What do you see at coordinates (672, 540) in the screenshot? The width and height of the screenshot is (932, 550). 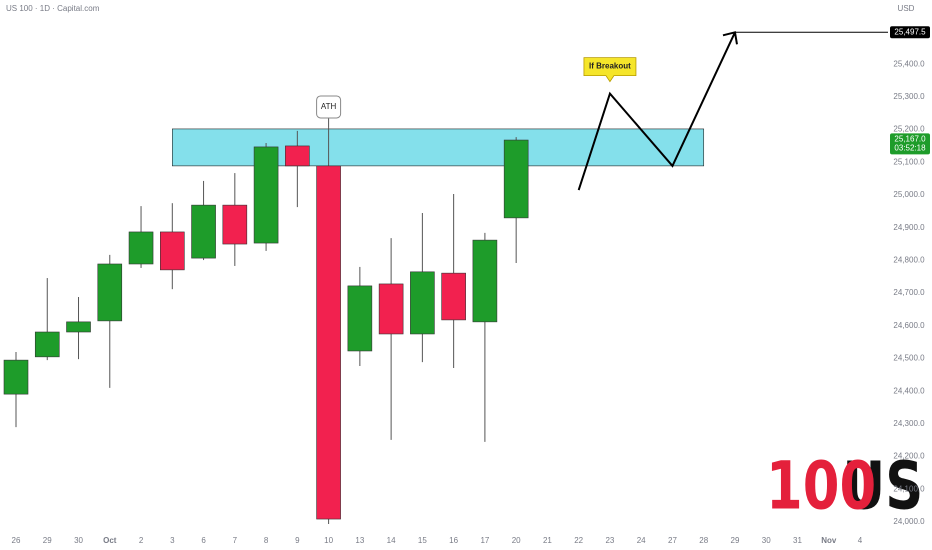 I see `x-tick-label: 27` at bounding box center [672, 540].